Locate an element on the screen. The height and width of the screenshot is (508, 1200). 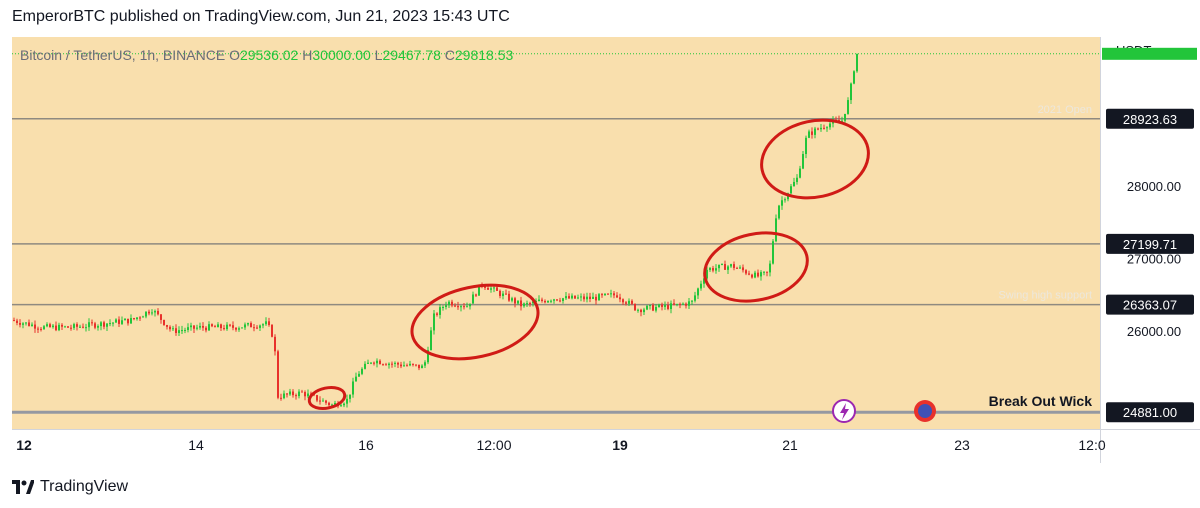
lightning-icon is located at coordinates (844, 411).